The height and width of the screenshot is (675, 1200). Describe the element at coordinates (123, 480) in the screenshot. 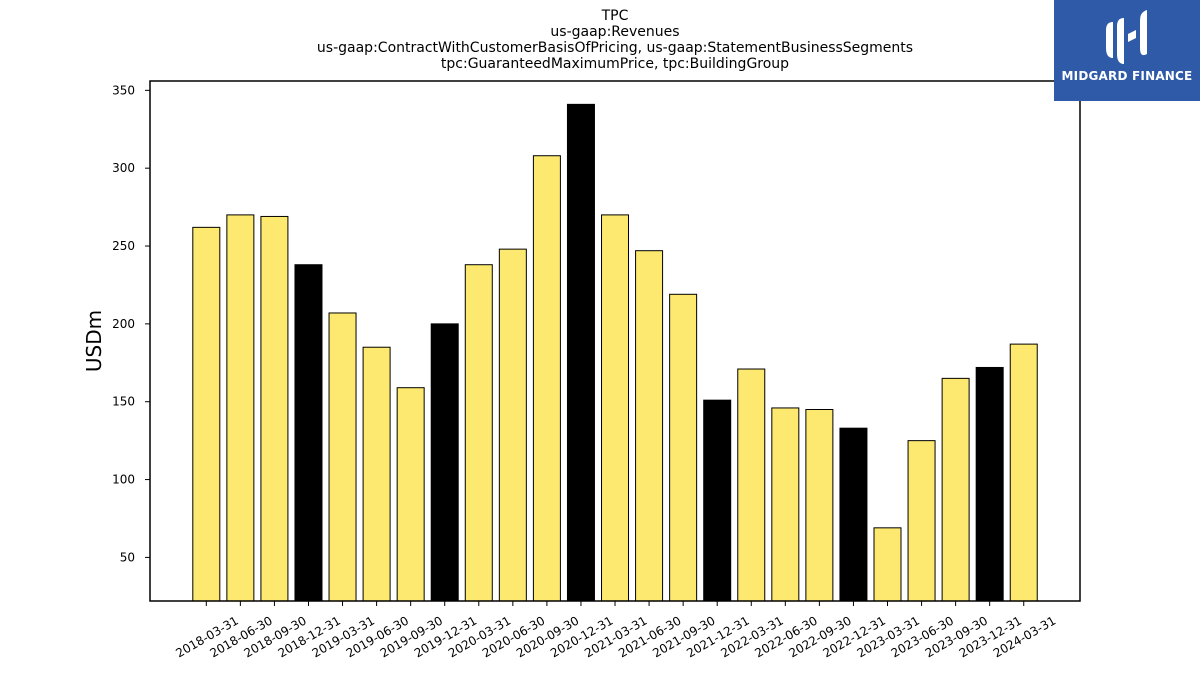

I see `y-tick-label: 100` at that location.